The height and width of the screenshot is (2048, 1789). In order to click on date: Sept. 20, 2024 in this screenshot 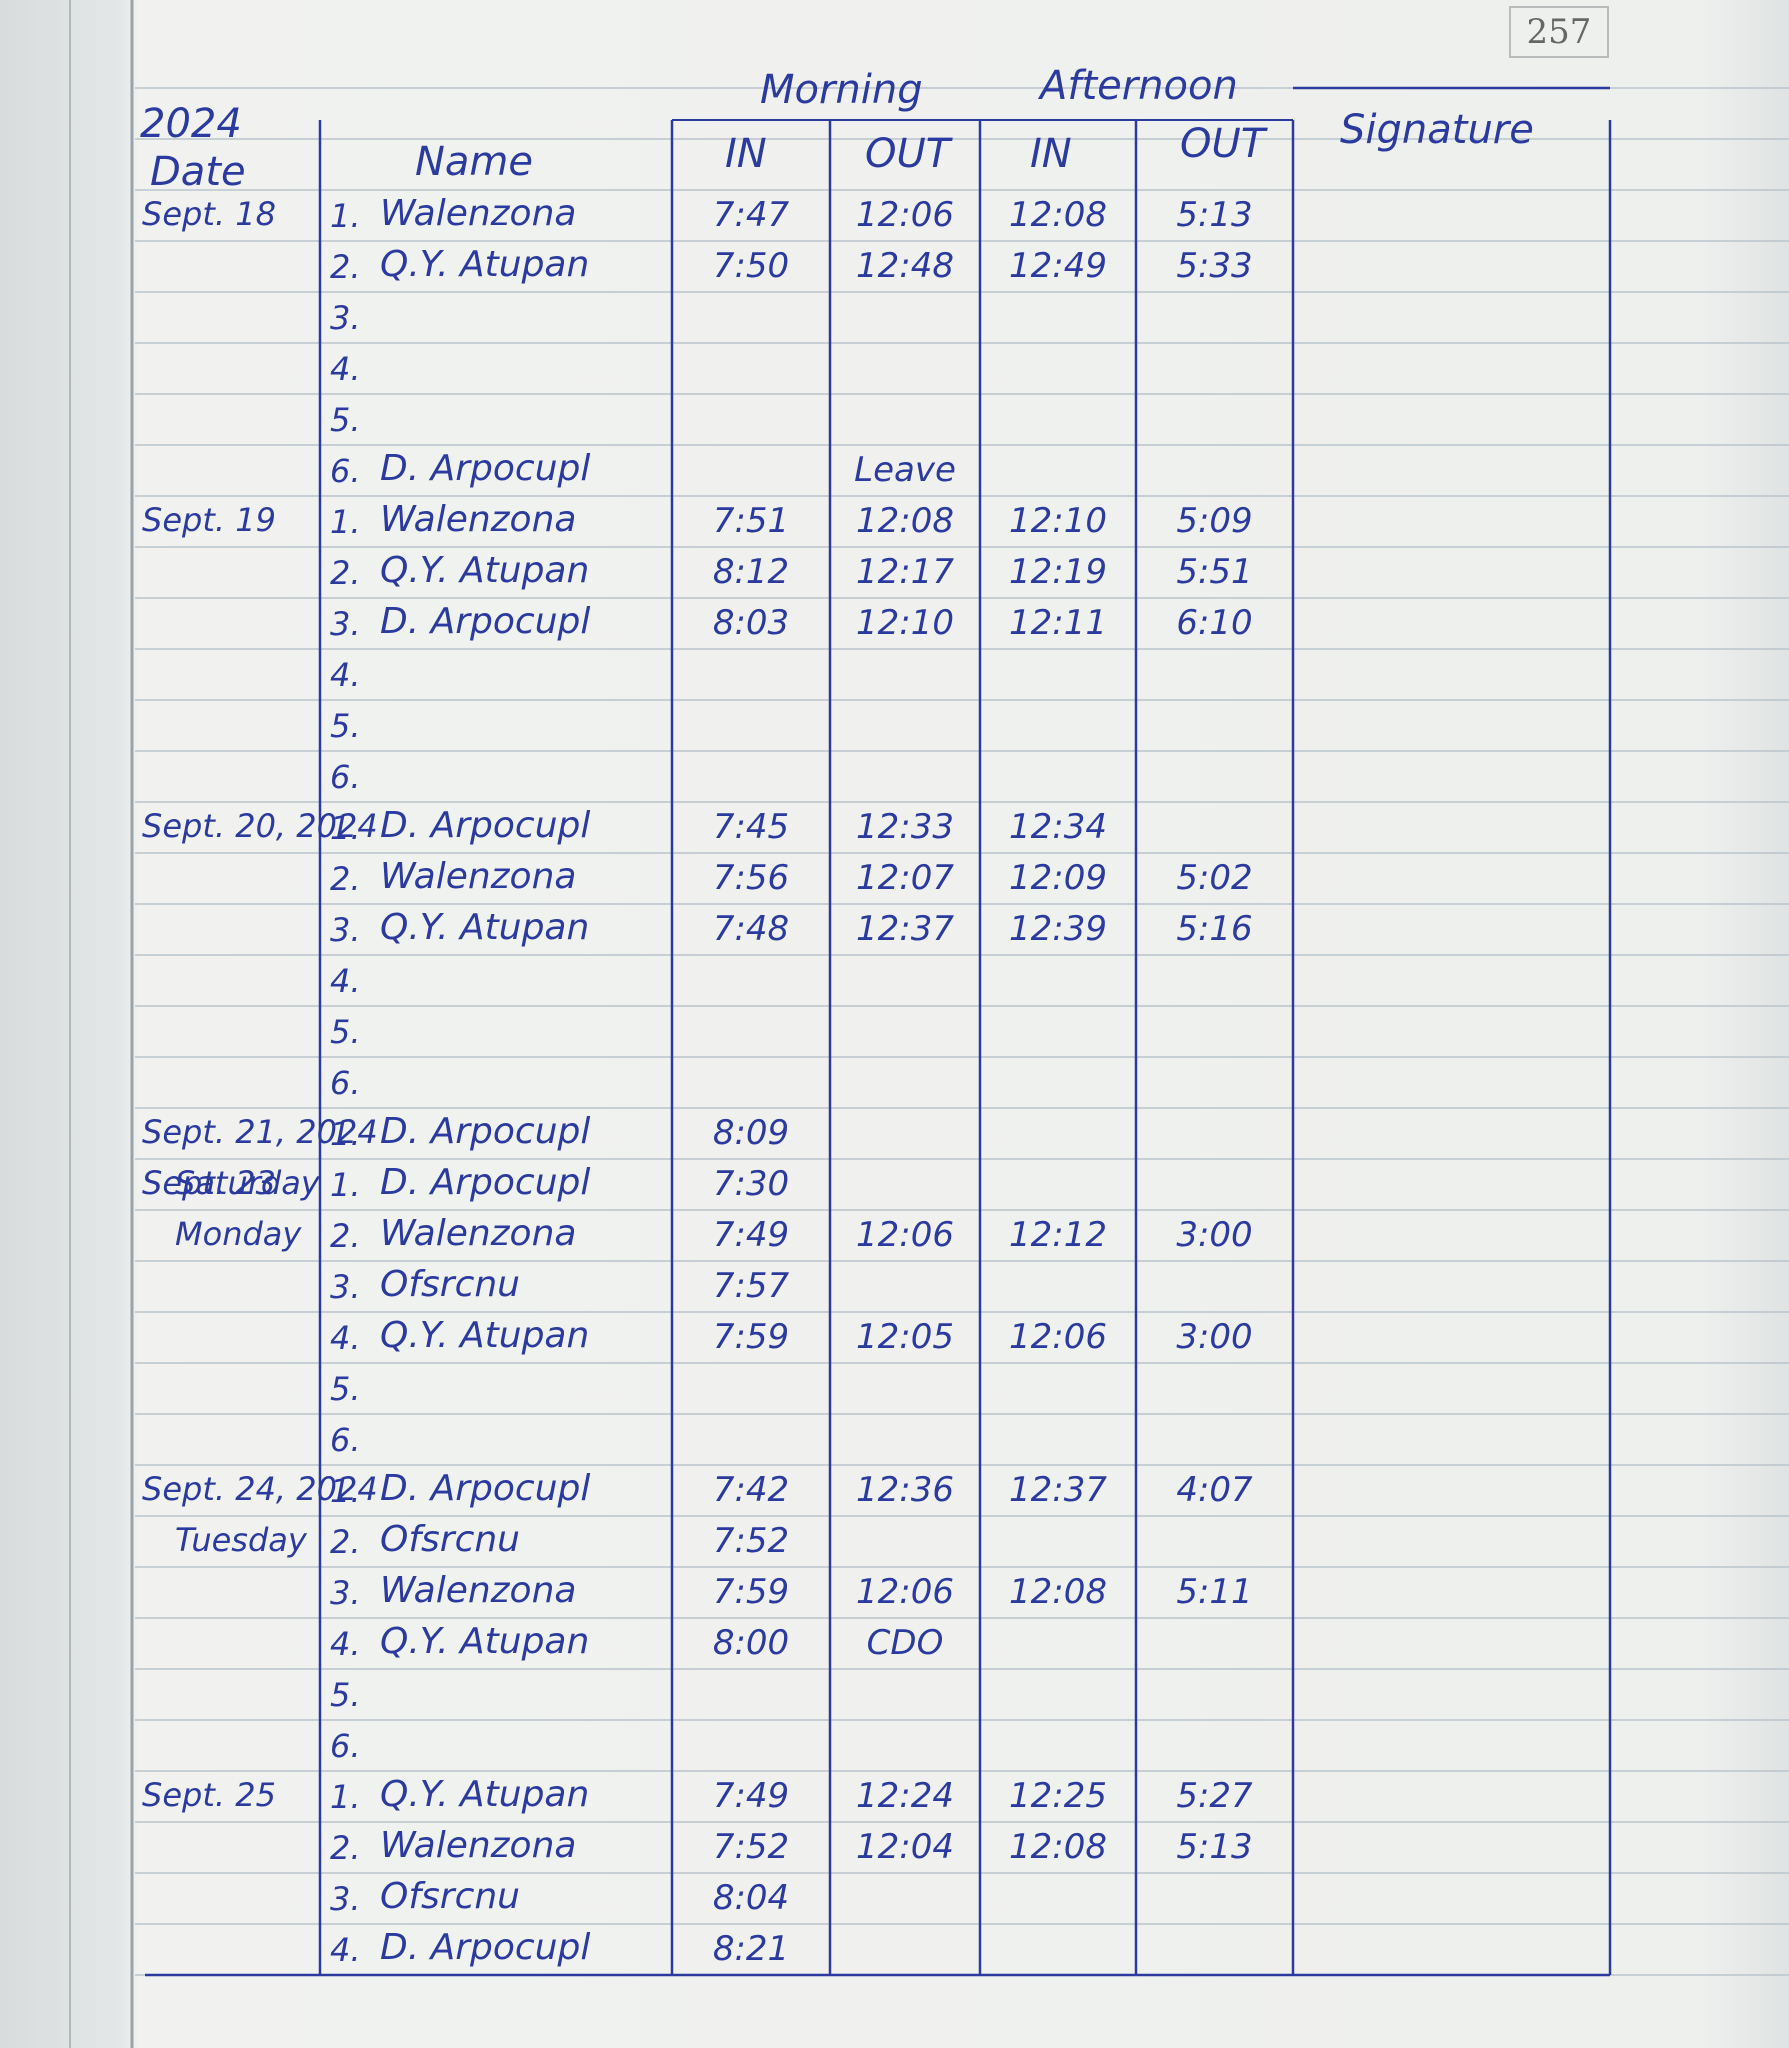, I will do `click(260, 826)`.